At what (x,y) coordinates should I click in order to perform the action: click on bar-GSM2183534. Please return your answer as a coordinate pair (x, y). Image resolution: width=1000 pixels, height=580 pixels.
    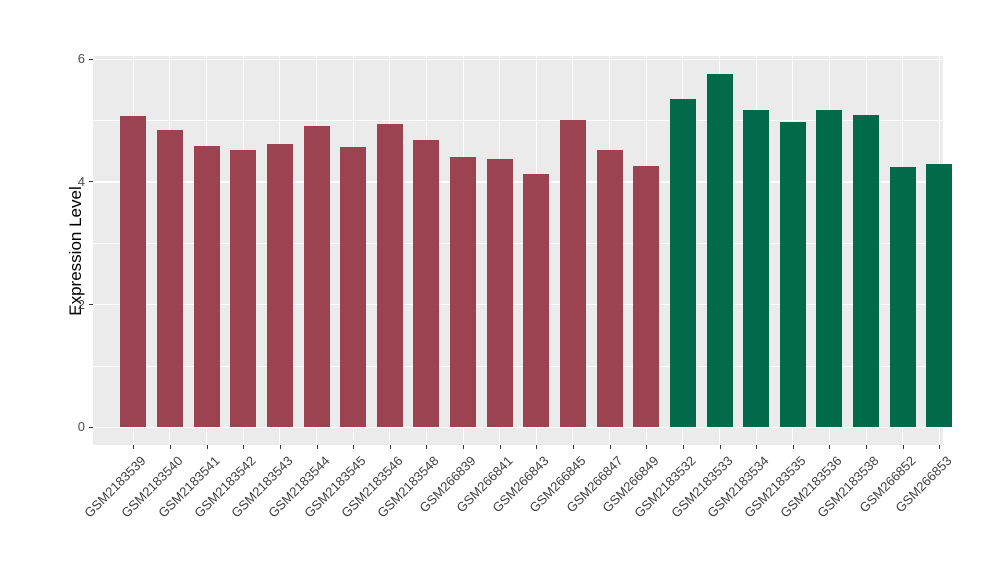
    Looking at the image, I should click on (756, 269).